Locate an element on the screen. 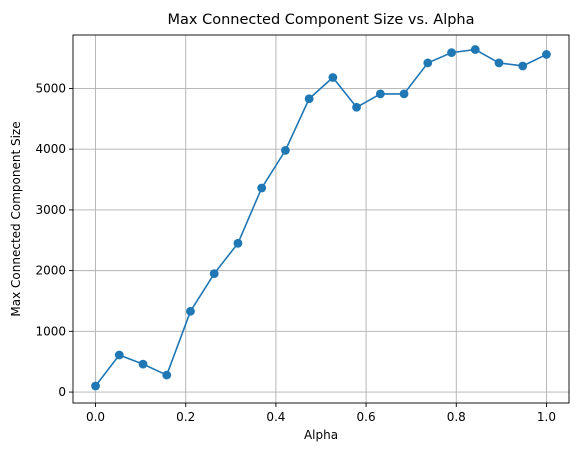 The height and width of the screenshot is (455, 580). y-tick-label: 4000 is located at coordinates (50, 149).